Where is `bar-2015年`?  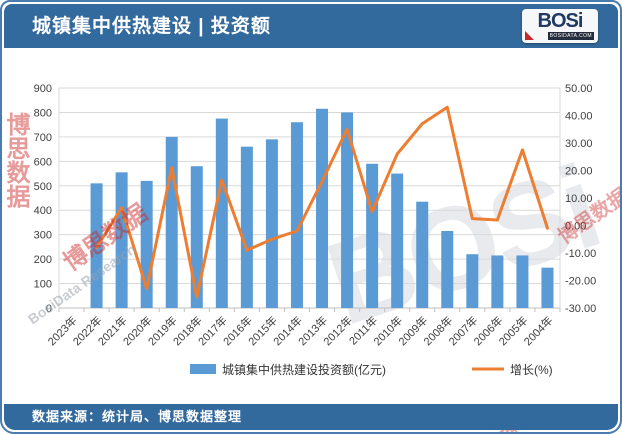 bar-2015年 is located at coordinates (271, 223).